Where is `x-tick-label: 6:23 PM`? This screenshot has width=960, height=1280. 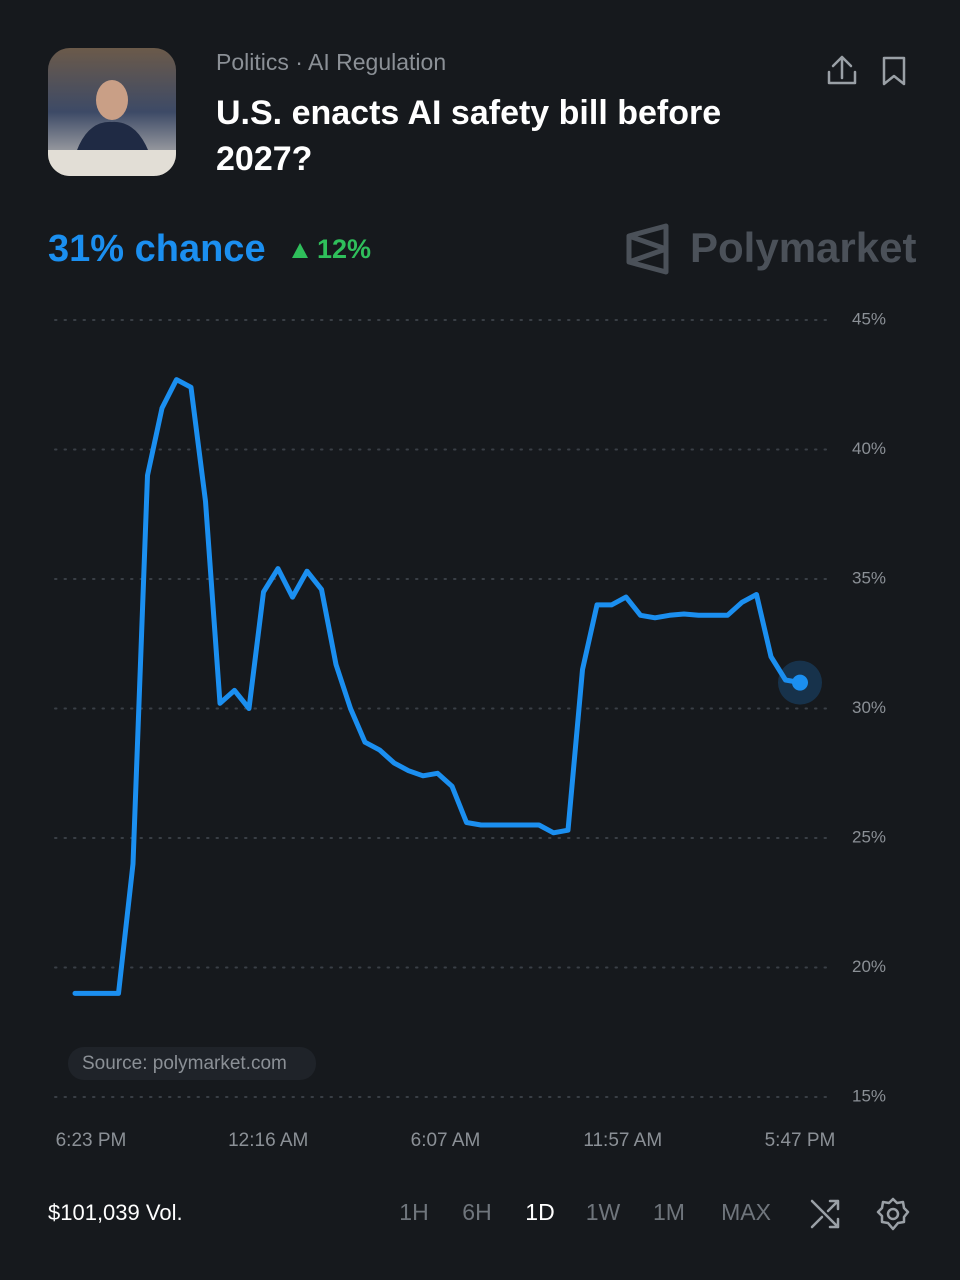 x-tick-label: 6:23 PM is located at coordinates (91, 1140).